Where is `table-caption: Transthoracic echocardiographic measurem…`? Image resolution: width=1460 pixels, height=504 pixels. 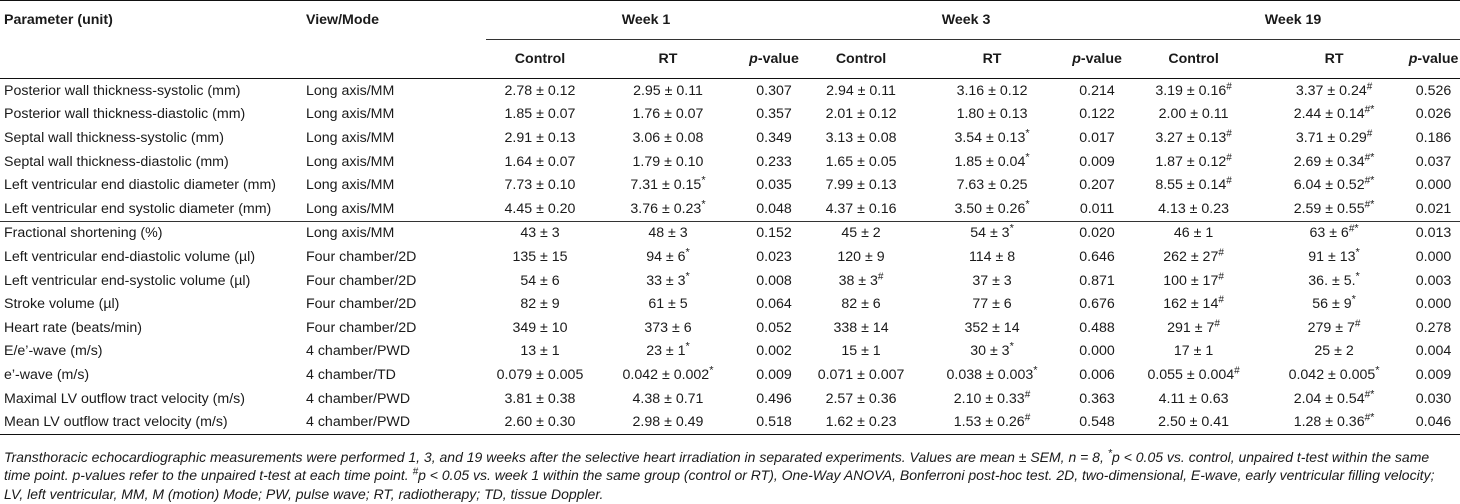 table-caption: Transthoracic echocardiographic measurem… is located at coordinates (719, 474).